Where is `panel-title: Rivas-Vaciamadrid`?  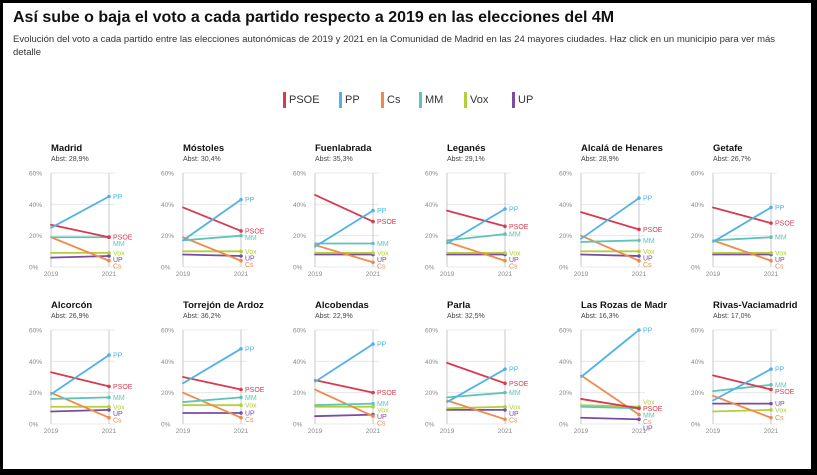
panel-title: Rivas-Vaciamadrid is located at coordinates (755, 305).